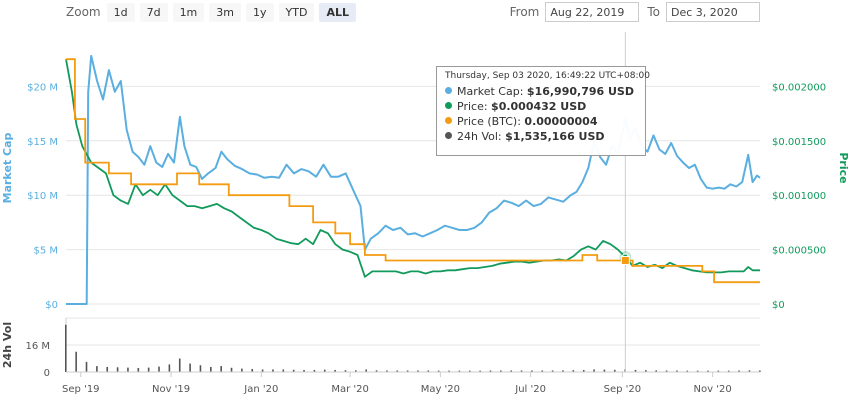 The height and width of the screenshot is (400, 850). Describe the element at coordinates (47, 373) in the screenshot. I see `volume-axis-tick-label: 0` at that location.